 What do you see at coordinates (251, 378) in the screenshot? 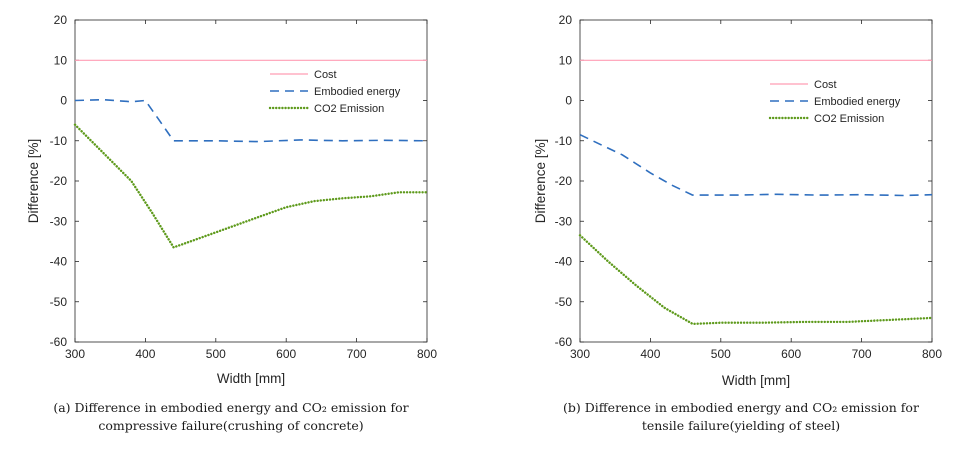
I see `x-axis-label-a: Width [mm]` at bounding box center [251, 378].